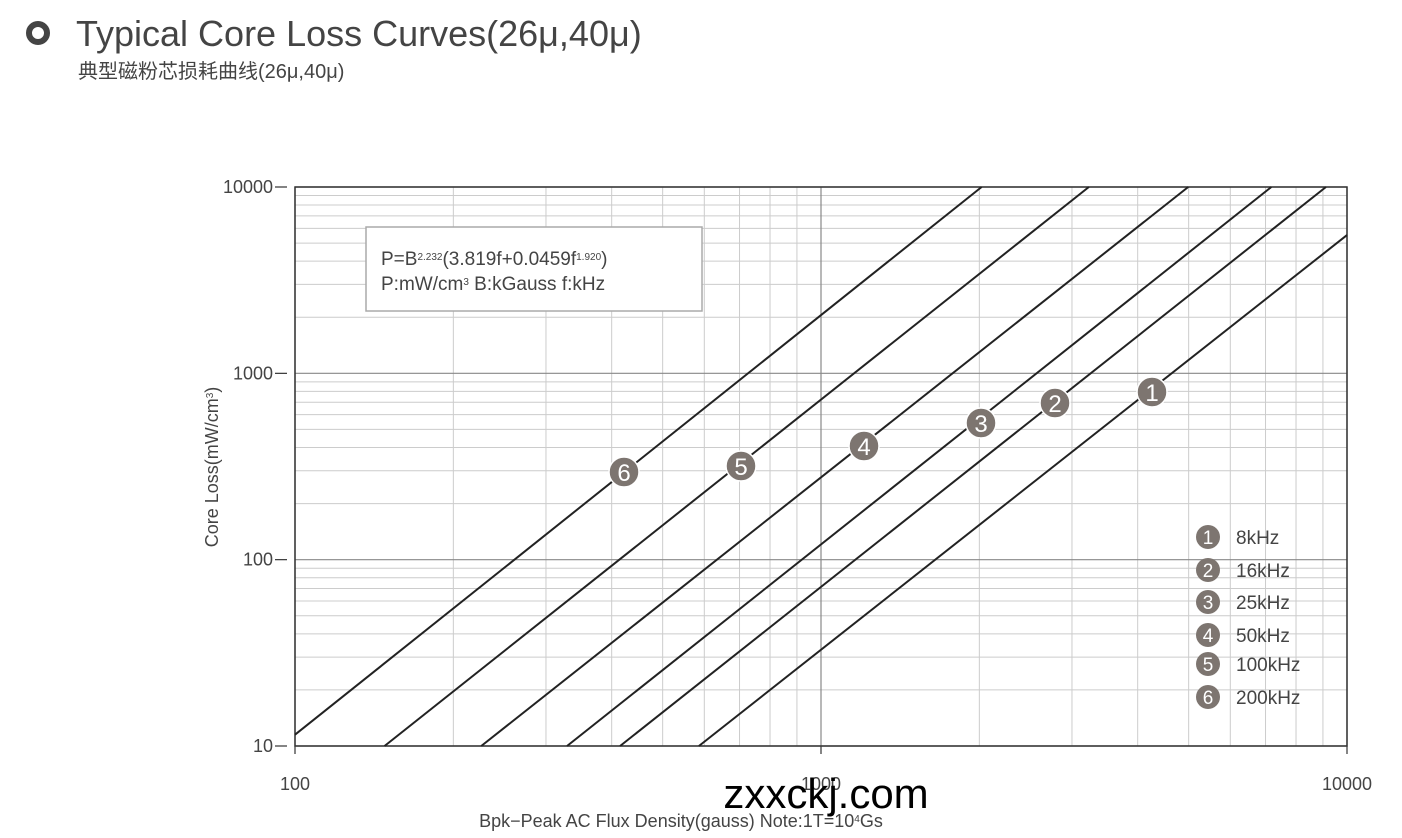  I want to click on curve-badge-label: 1, so click(1151, 393).